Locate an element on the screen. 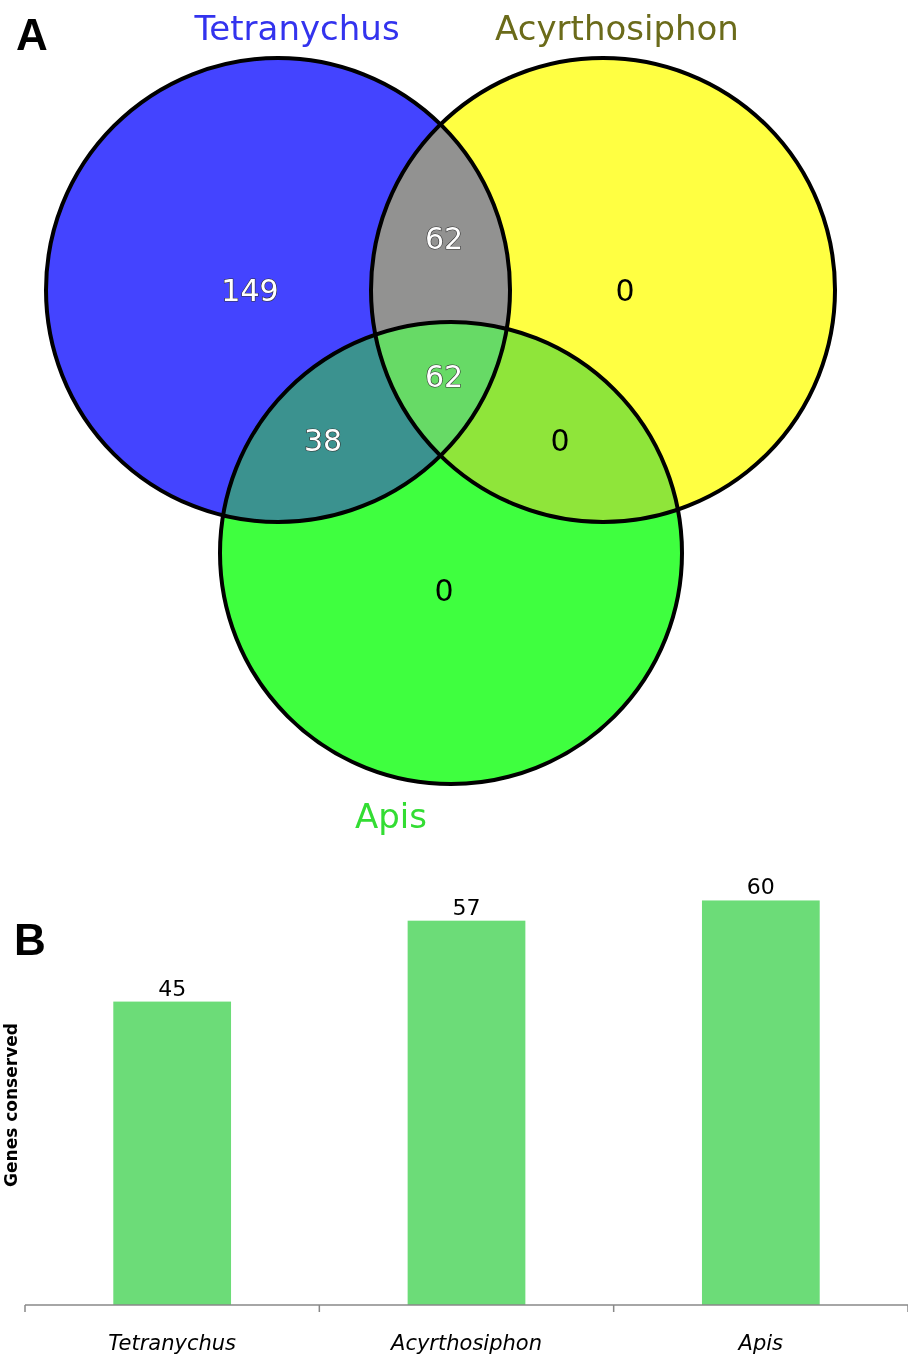  y-axis-title: Genes conserved is located at coordinates (11, 1105).